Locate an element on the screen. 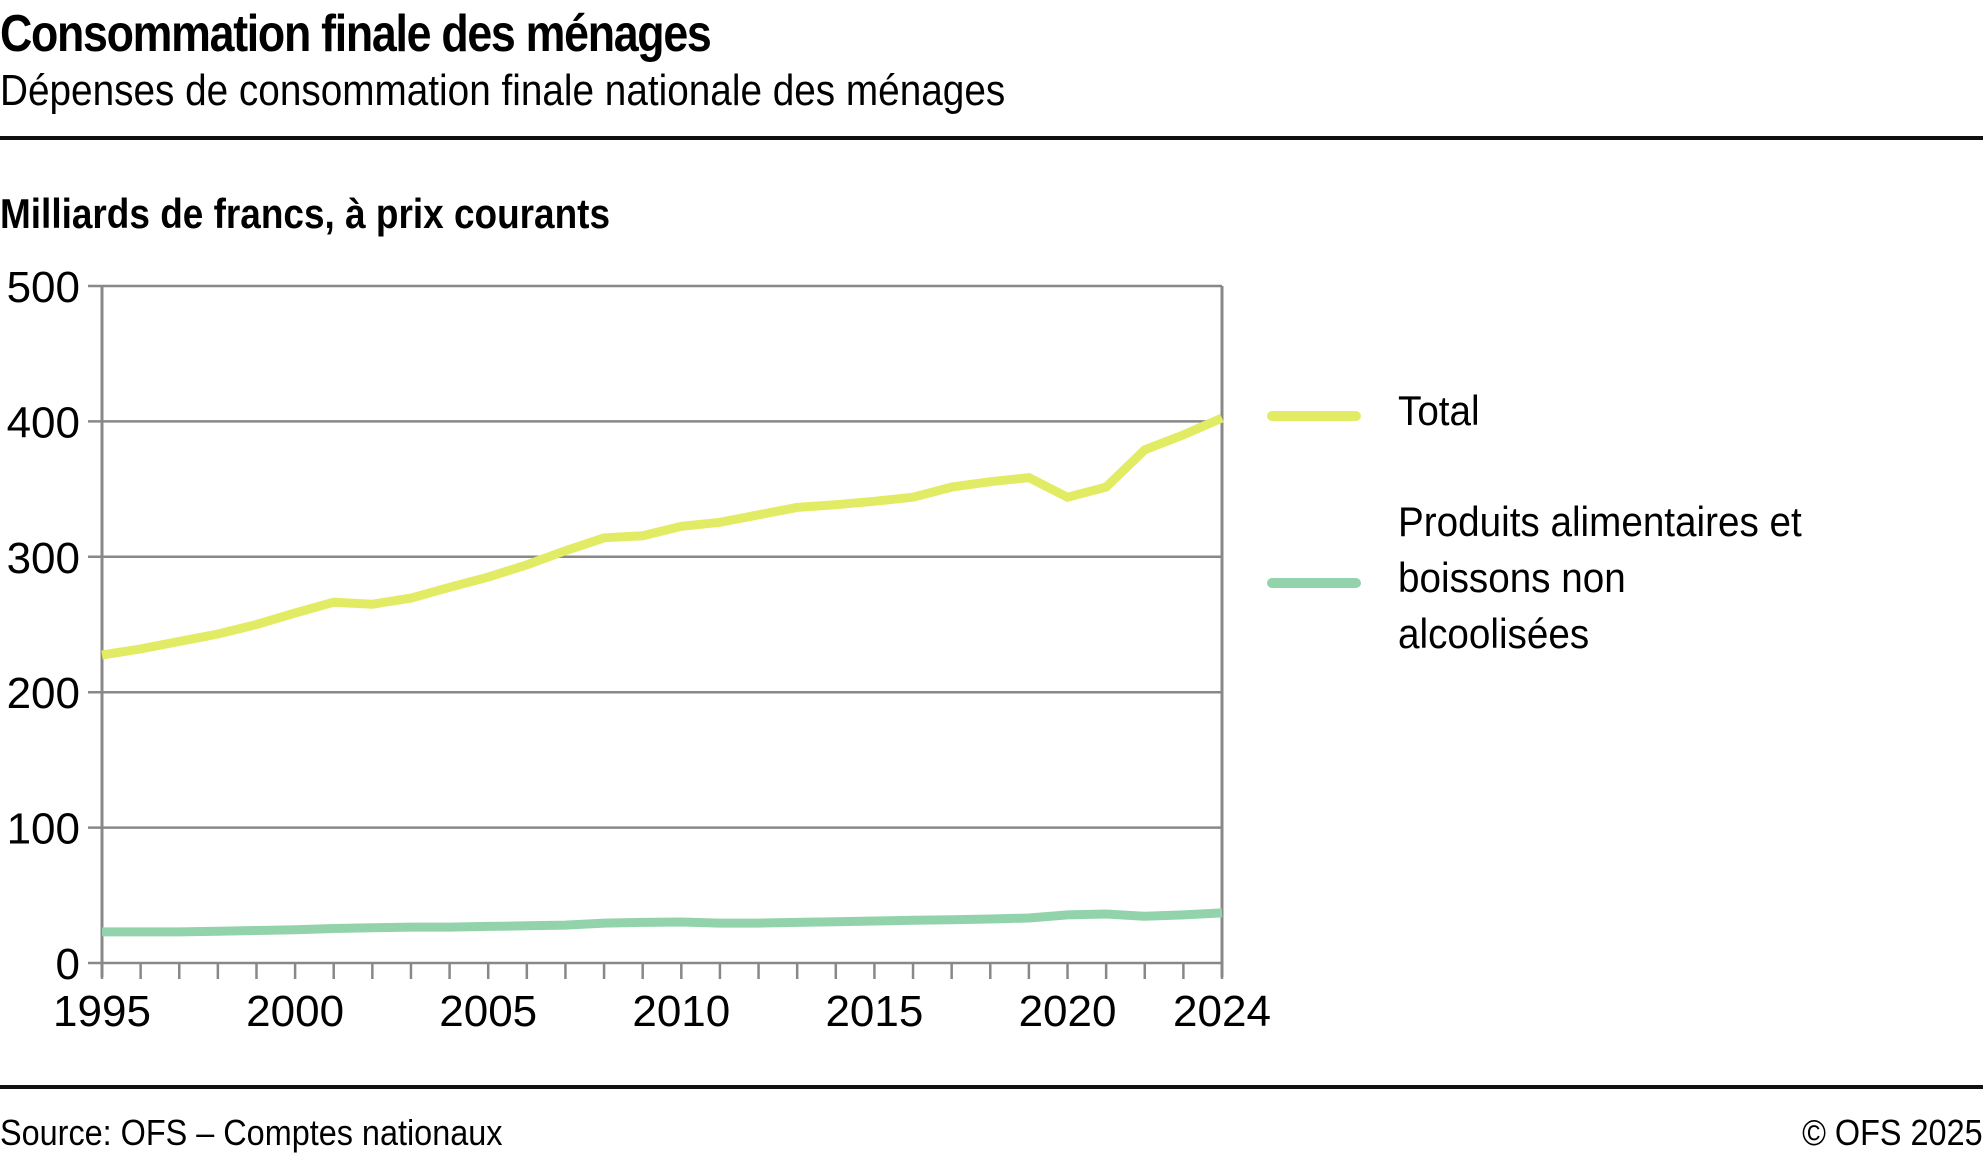  header-divider is located at coordinates (991, 138).